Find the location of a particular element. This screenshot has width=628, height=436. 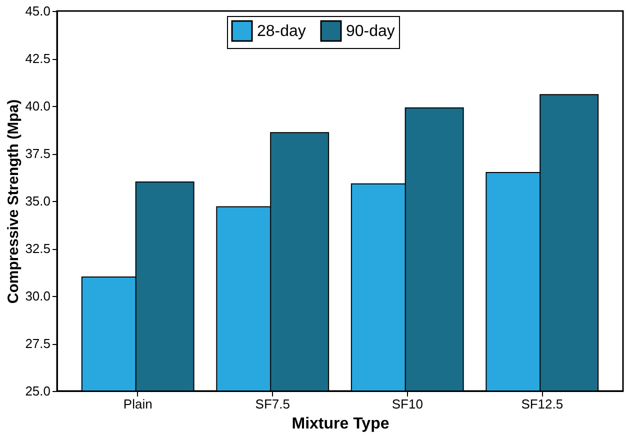

x-tick-label: SF7.5 is located at coordinates (272, 404).